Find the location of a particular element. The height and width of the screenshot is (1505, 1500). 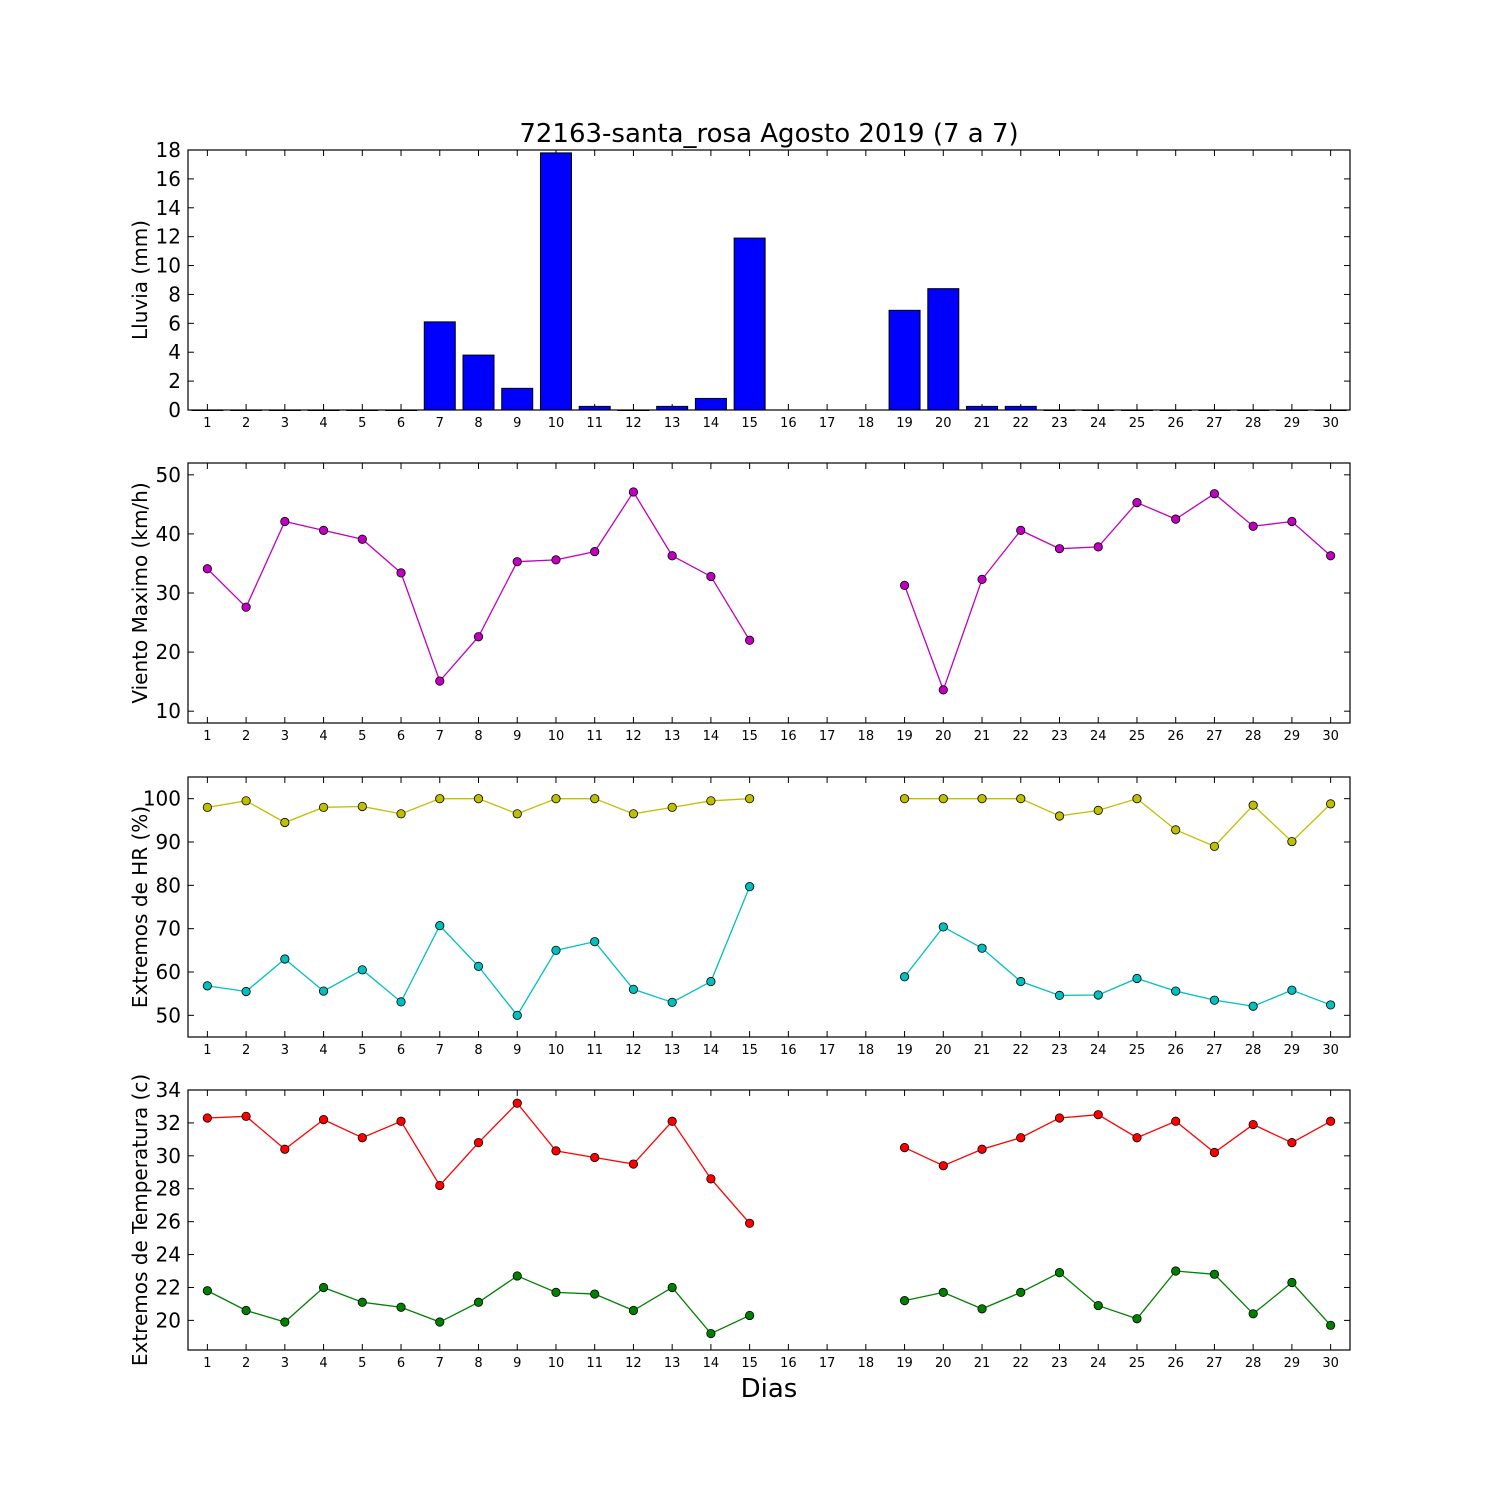

x-tick-label: 21 is located at coordinates (982, 423).